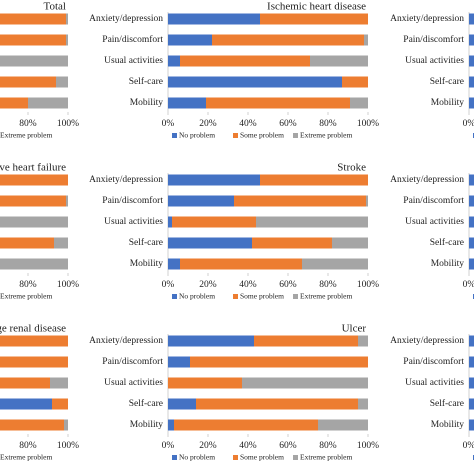 Image resolution: width=474 pixels, height=474 pixels. Describe the element at coordinates (248, 285) in the screenshot. I see `x-tick-label: 40%` at that location.